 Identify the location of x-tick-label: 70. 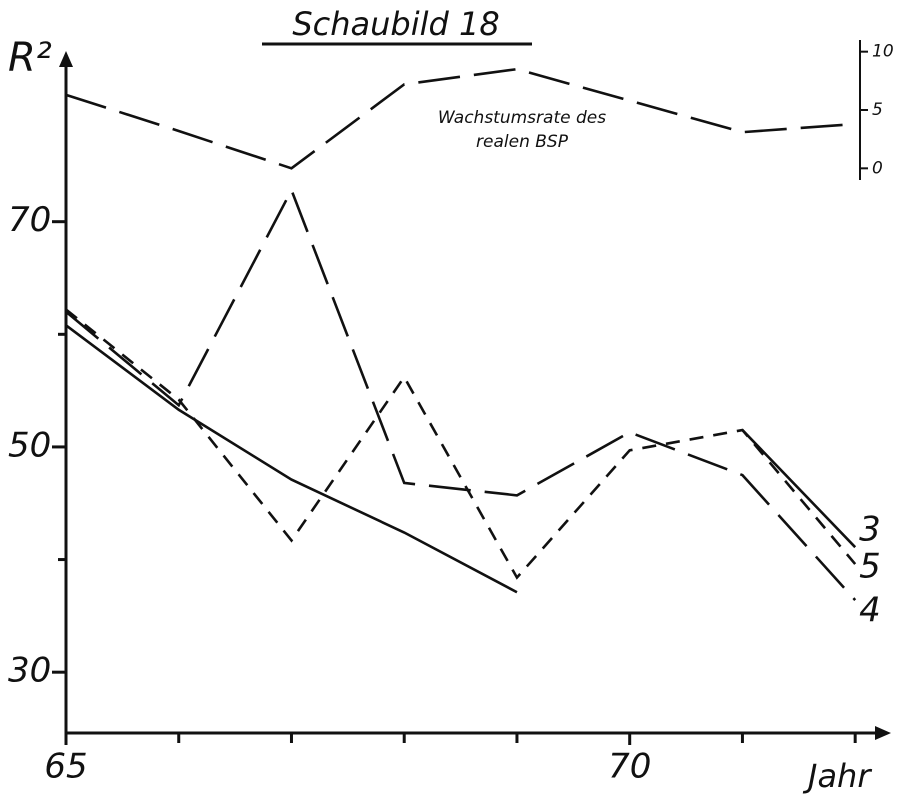
(629, 767).